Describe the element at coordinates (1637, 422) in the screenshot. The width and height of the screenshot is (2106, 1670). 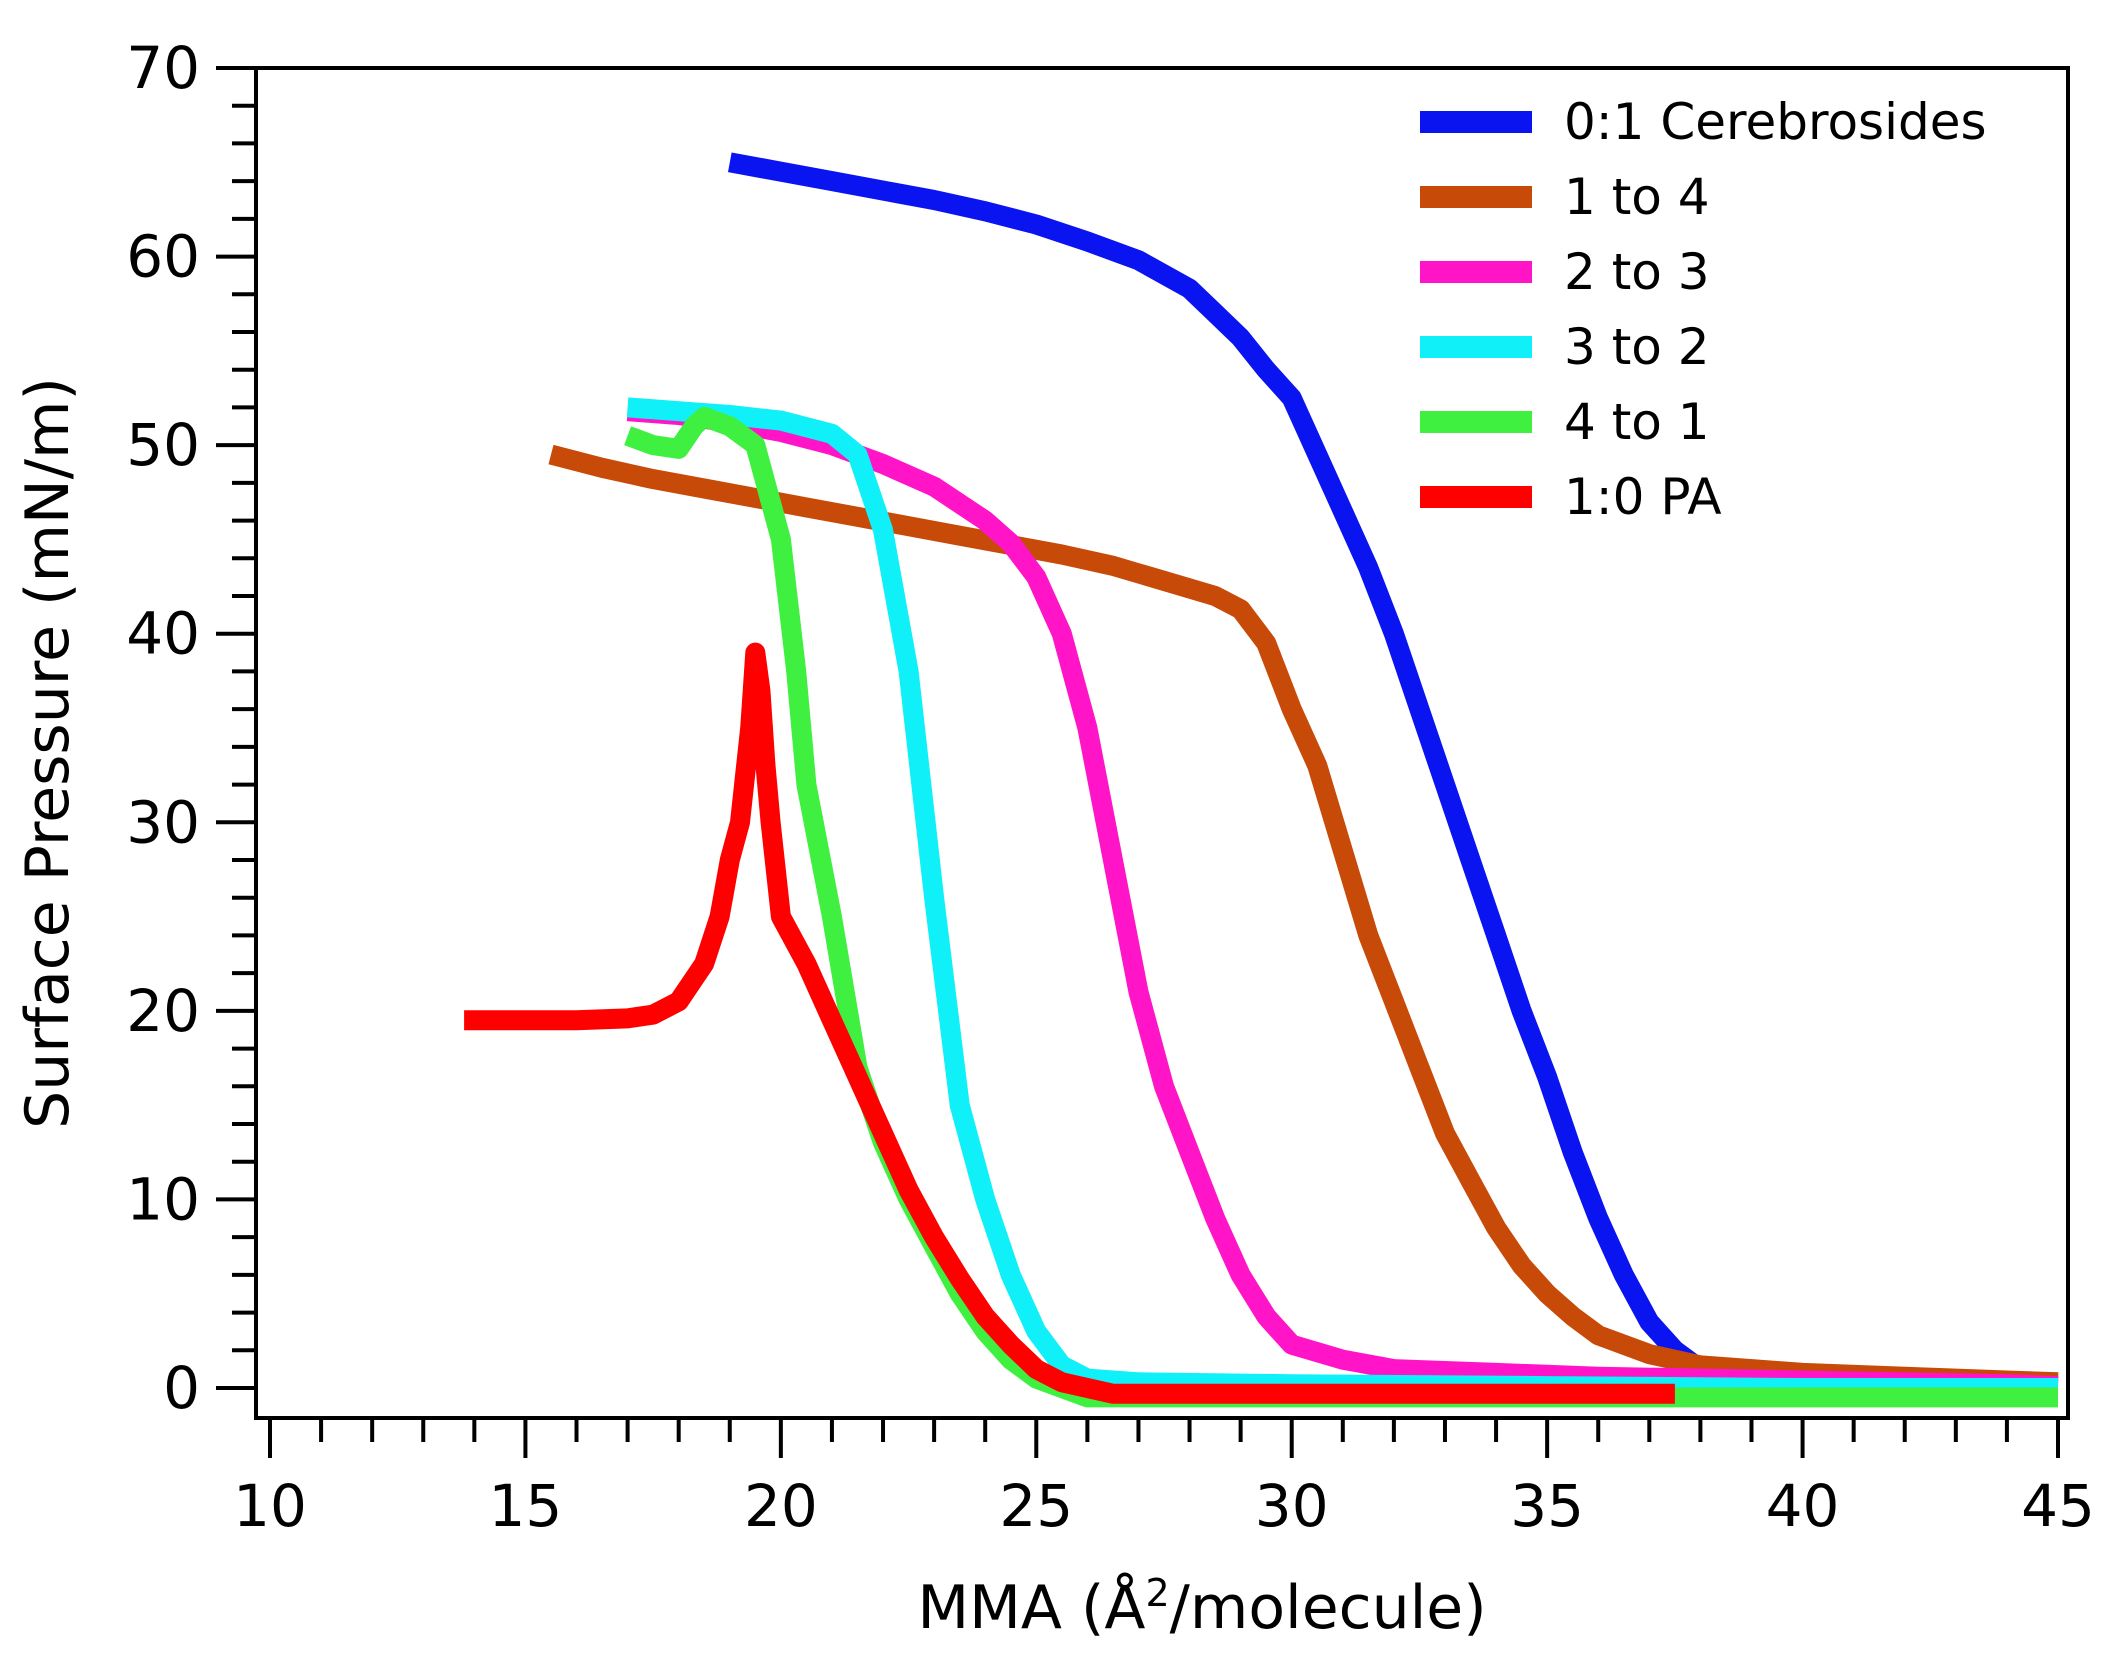
I see `legend-label: 4 to 1` at that location.